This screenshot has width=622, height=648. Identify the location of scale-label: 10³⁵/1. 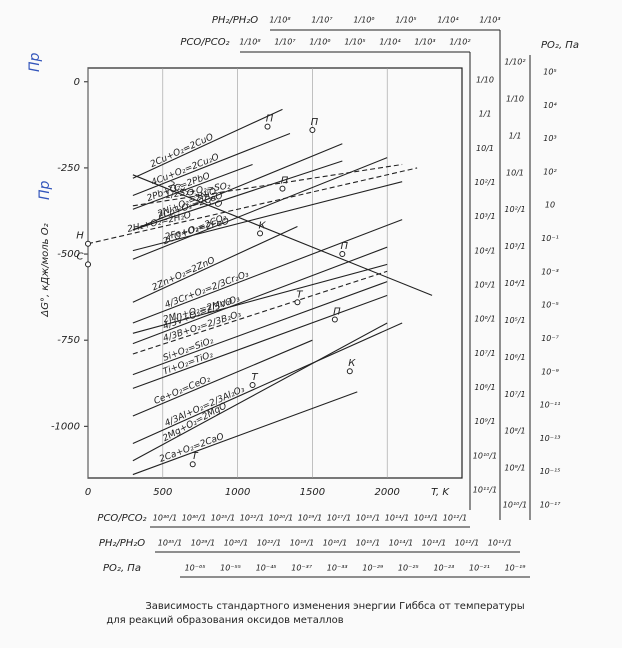
(170, 543).